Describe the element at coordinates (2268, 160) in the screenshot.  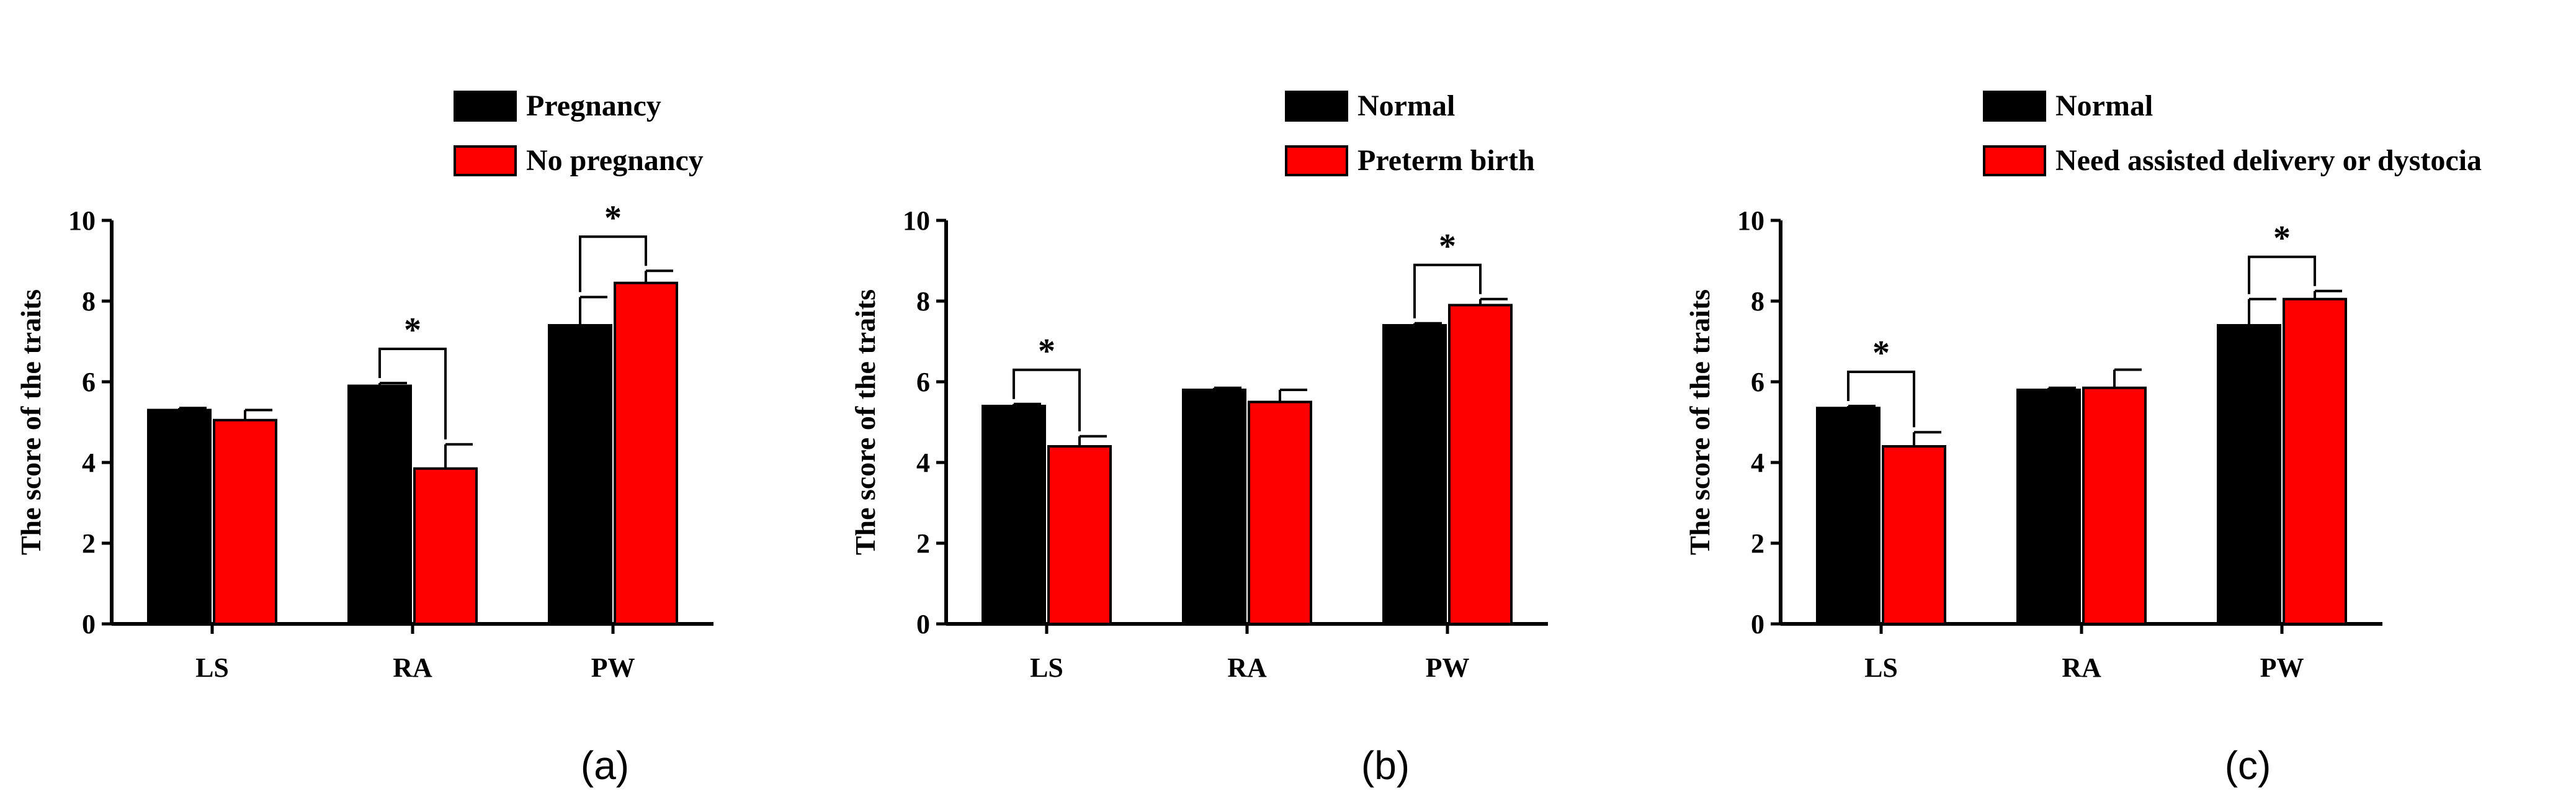
I see `legend-label: Need assisted delivery or dystocia` at that location.